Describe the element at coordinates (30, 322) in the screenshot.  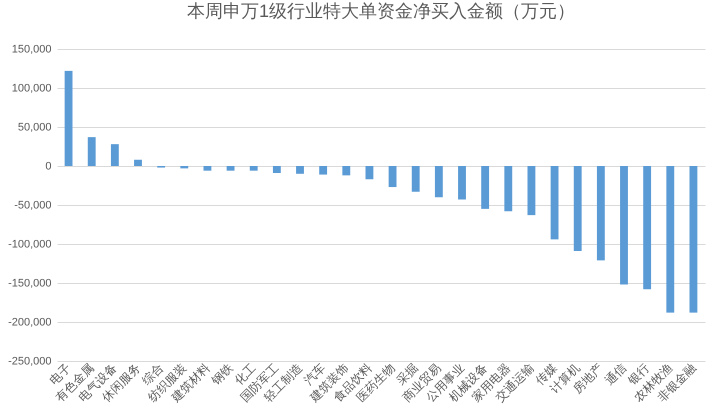
I see `y-tick-label: -200,000` at that location.